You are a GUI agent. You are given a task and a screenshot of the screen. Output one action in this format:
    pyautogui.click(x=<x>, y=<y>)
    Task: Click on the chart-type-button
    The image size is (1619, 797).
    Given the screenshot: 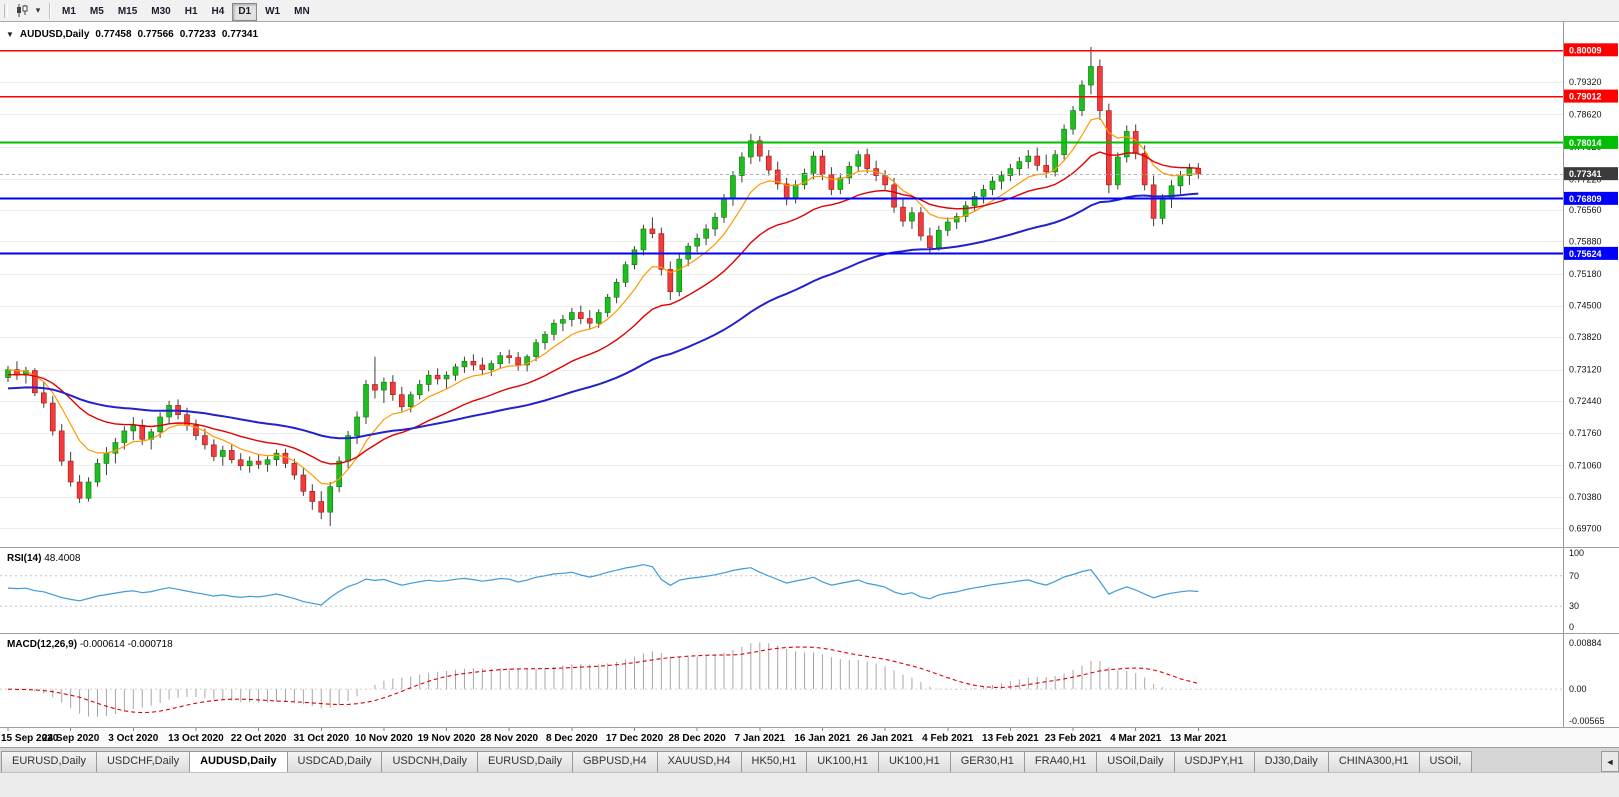 What is the action you would take?
    pyautogui.click(x=22, y=11)
    